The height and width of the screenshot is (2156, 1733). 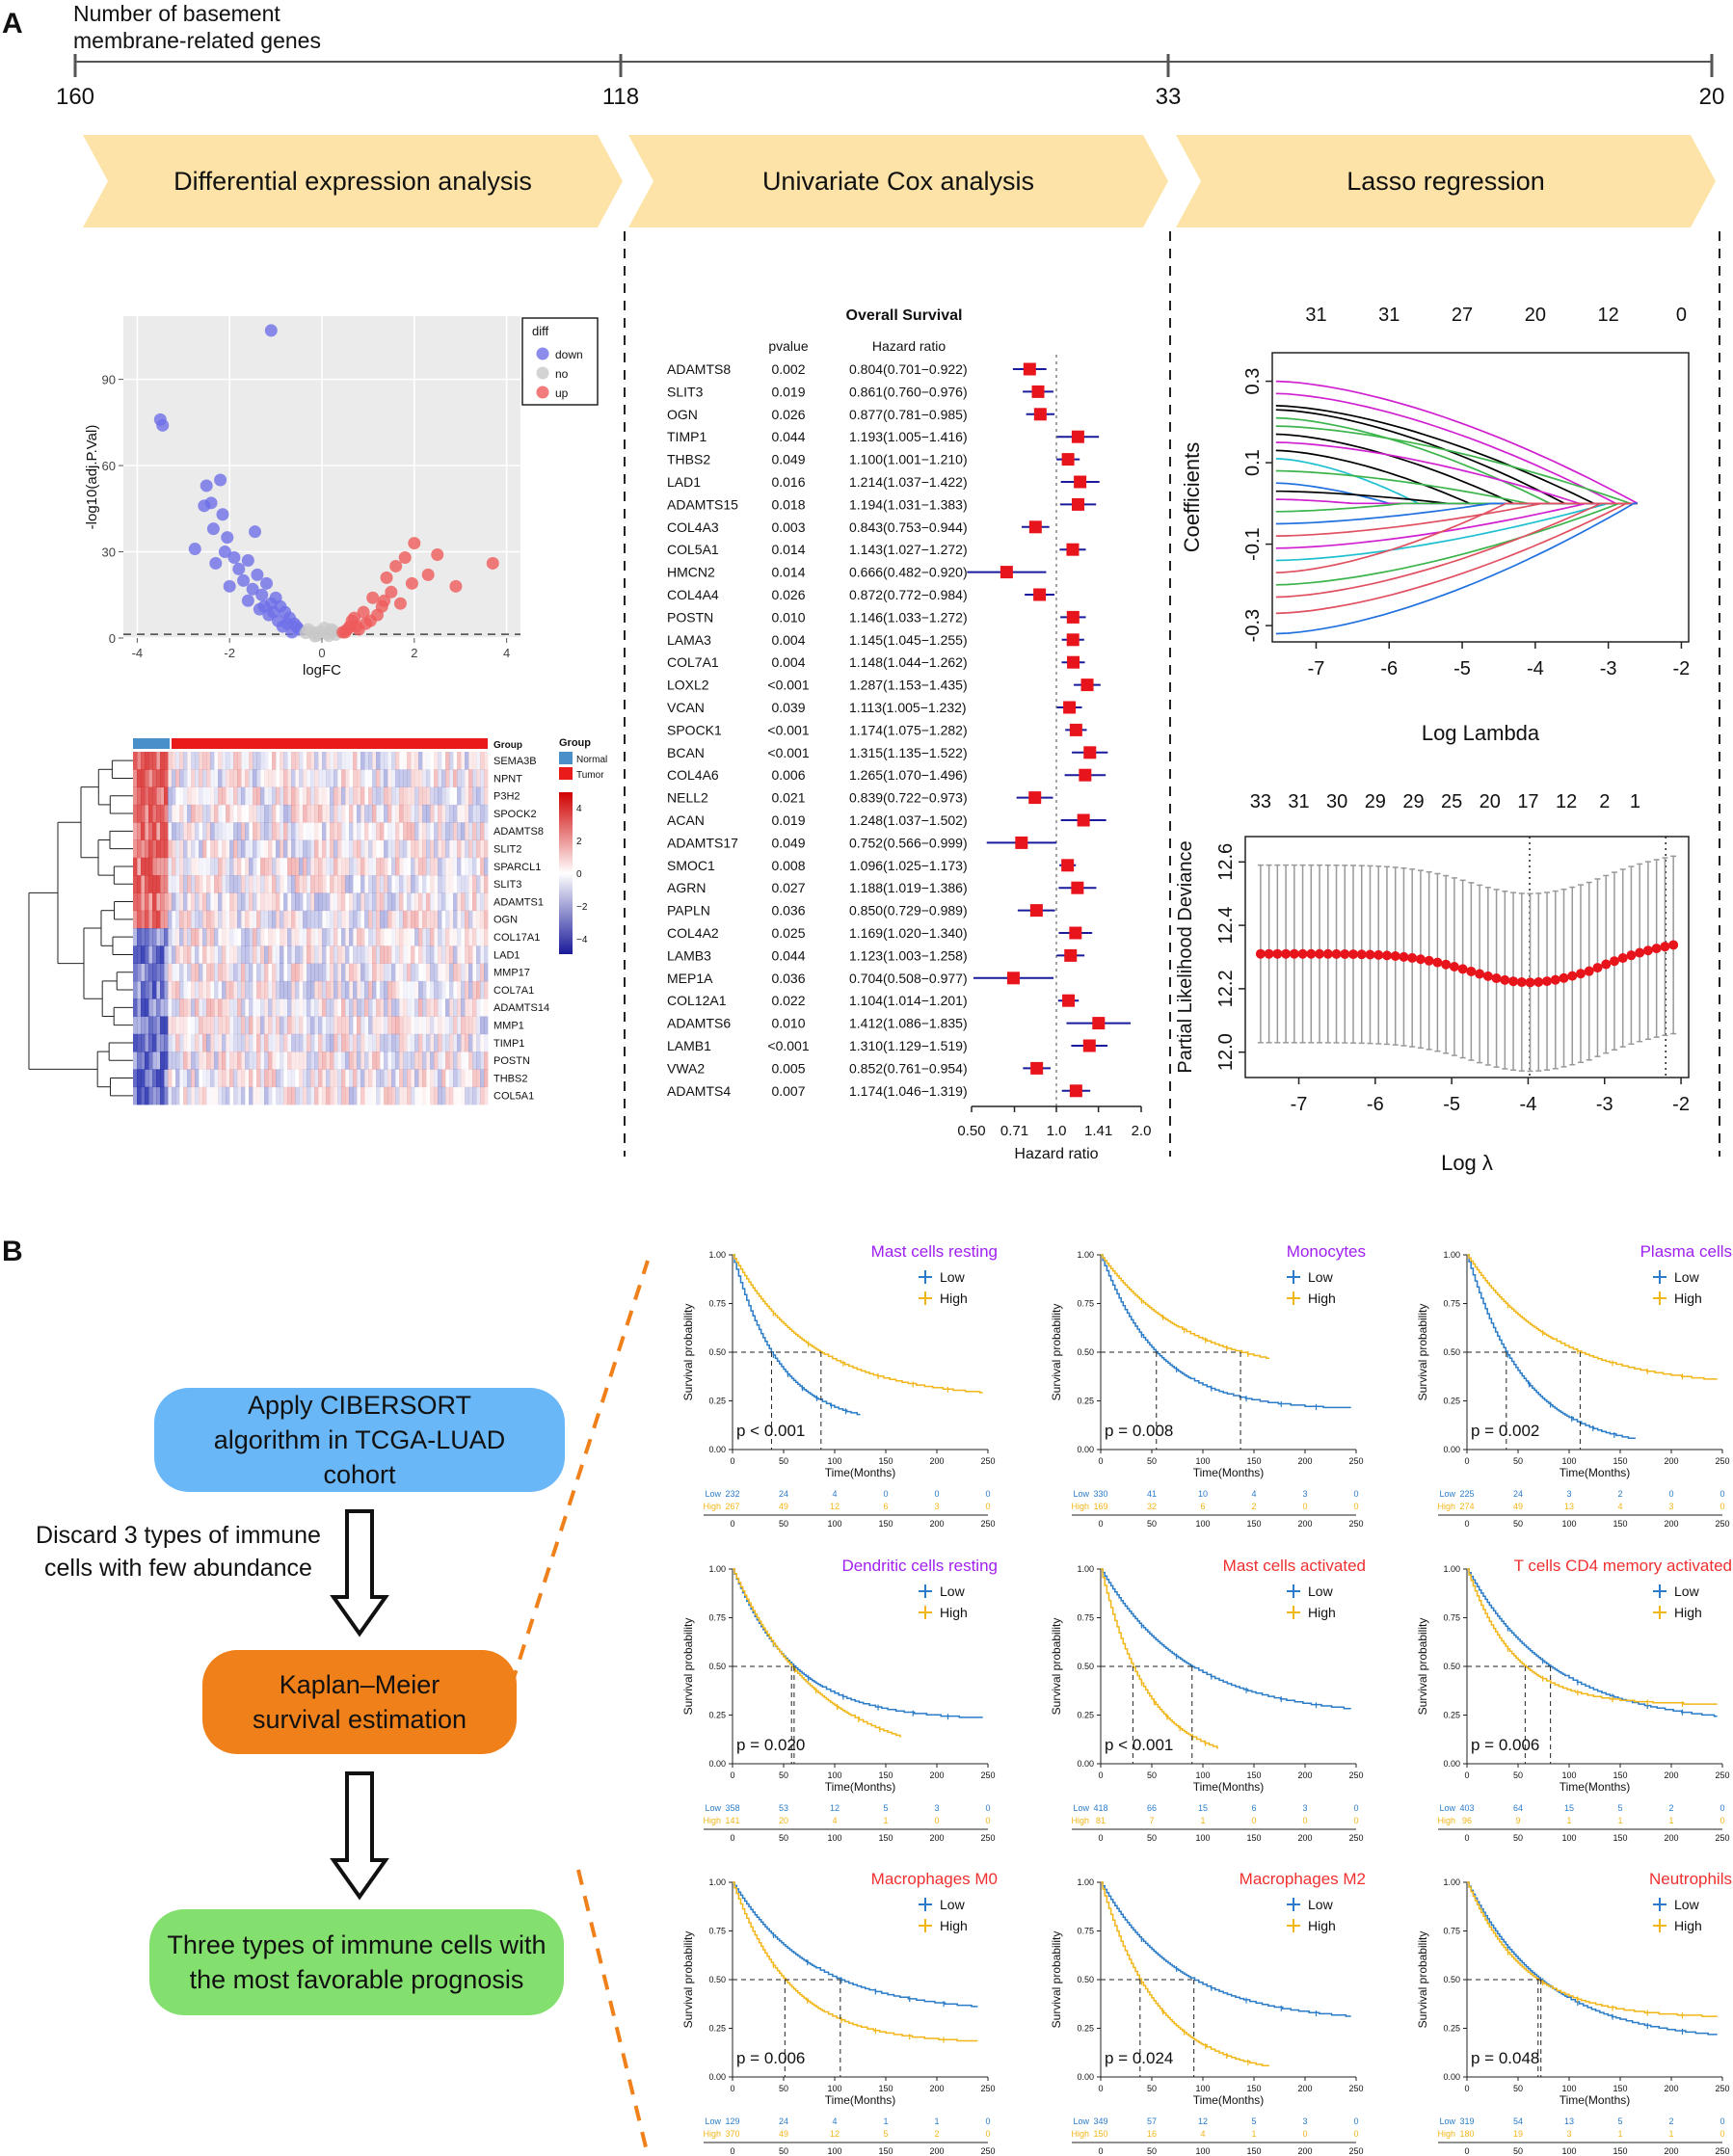 I want to click on km-xtick-label: 200, so click(x=936, y=1461).